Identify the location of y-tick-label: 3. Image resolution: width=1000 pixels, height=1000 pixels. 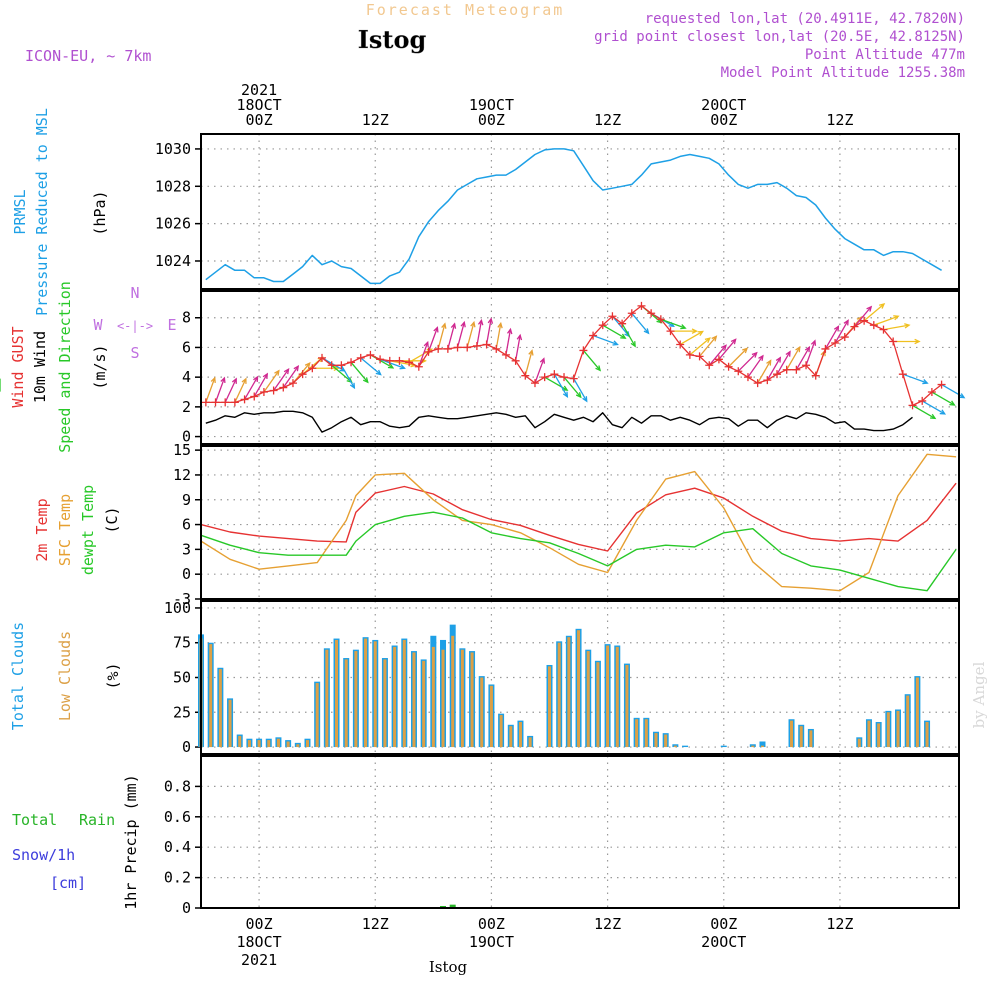
(186, 549).